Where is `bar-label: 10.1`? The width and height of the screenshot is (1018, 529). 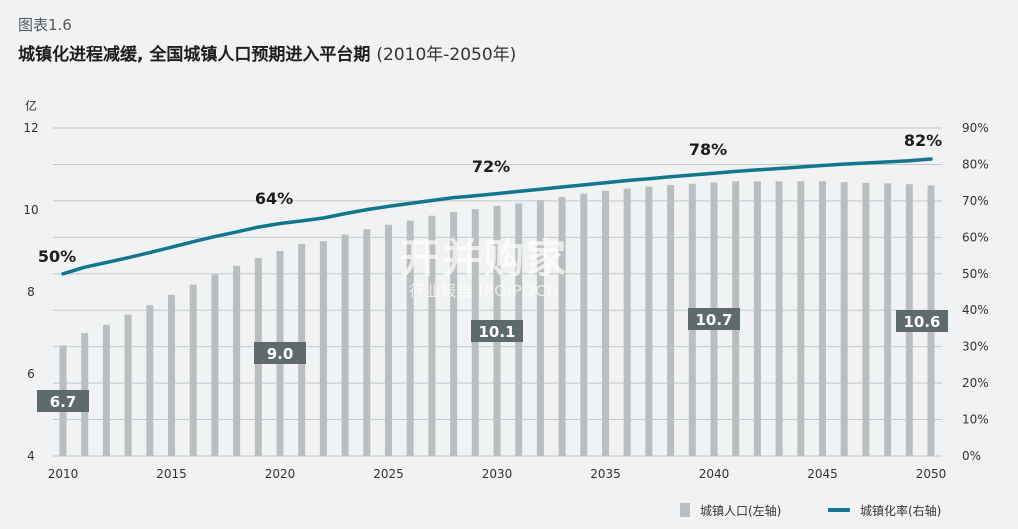
bar-label: 10.1 is located at coordinates (496, 332).